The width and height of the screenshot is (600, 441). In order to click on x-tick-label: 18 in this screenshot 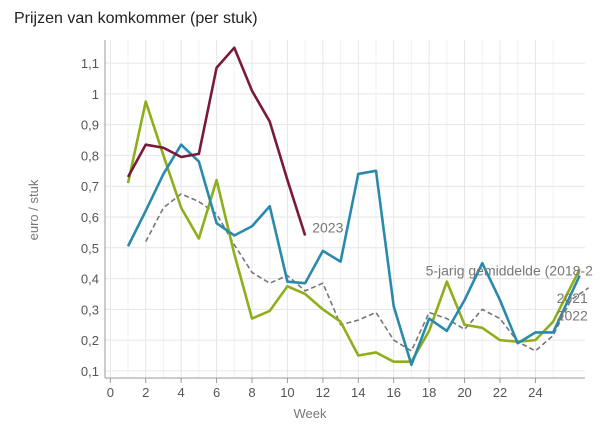, I will do `click(429, 392)`.